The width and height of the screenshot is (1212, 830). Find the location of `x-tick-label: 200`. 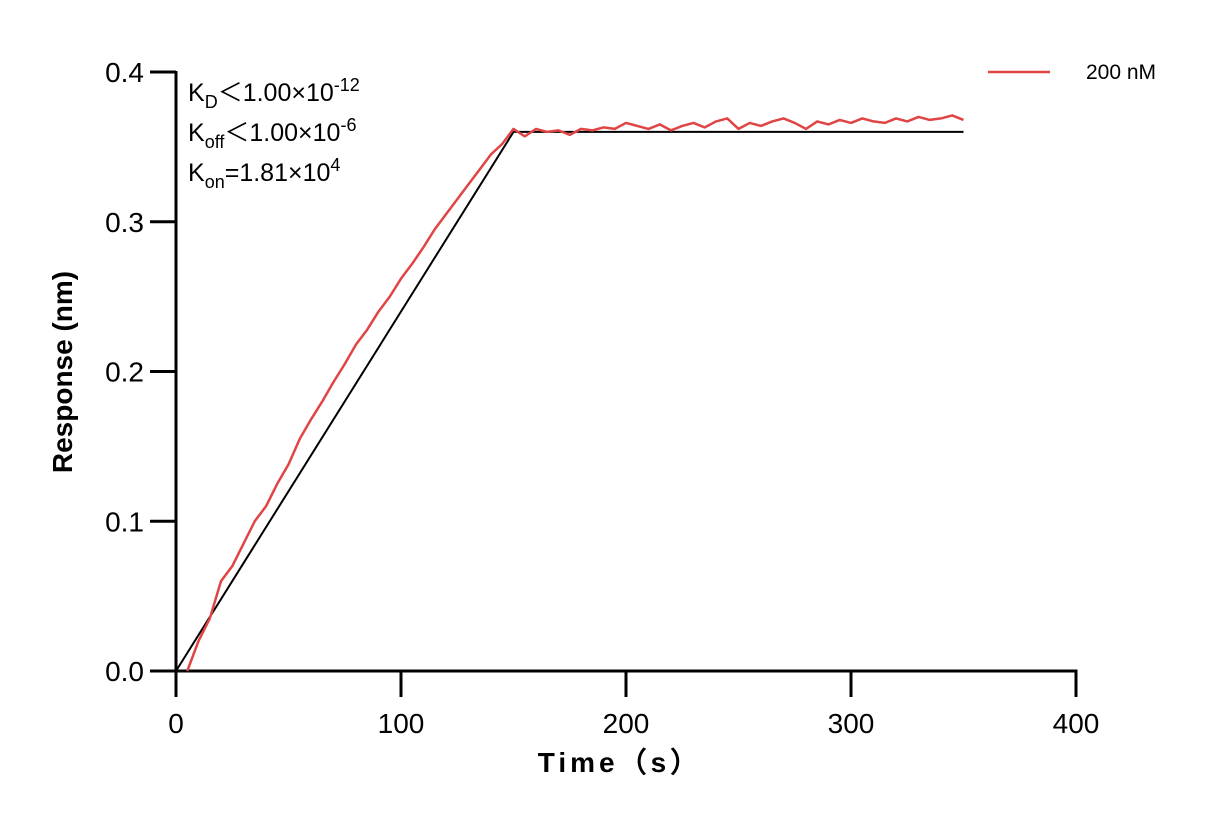

x-tick-label: 200 is located at coordinates (626, 723).